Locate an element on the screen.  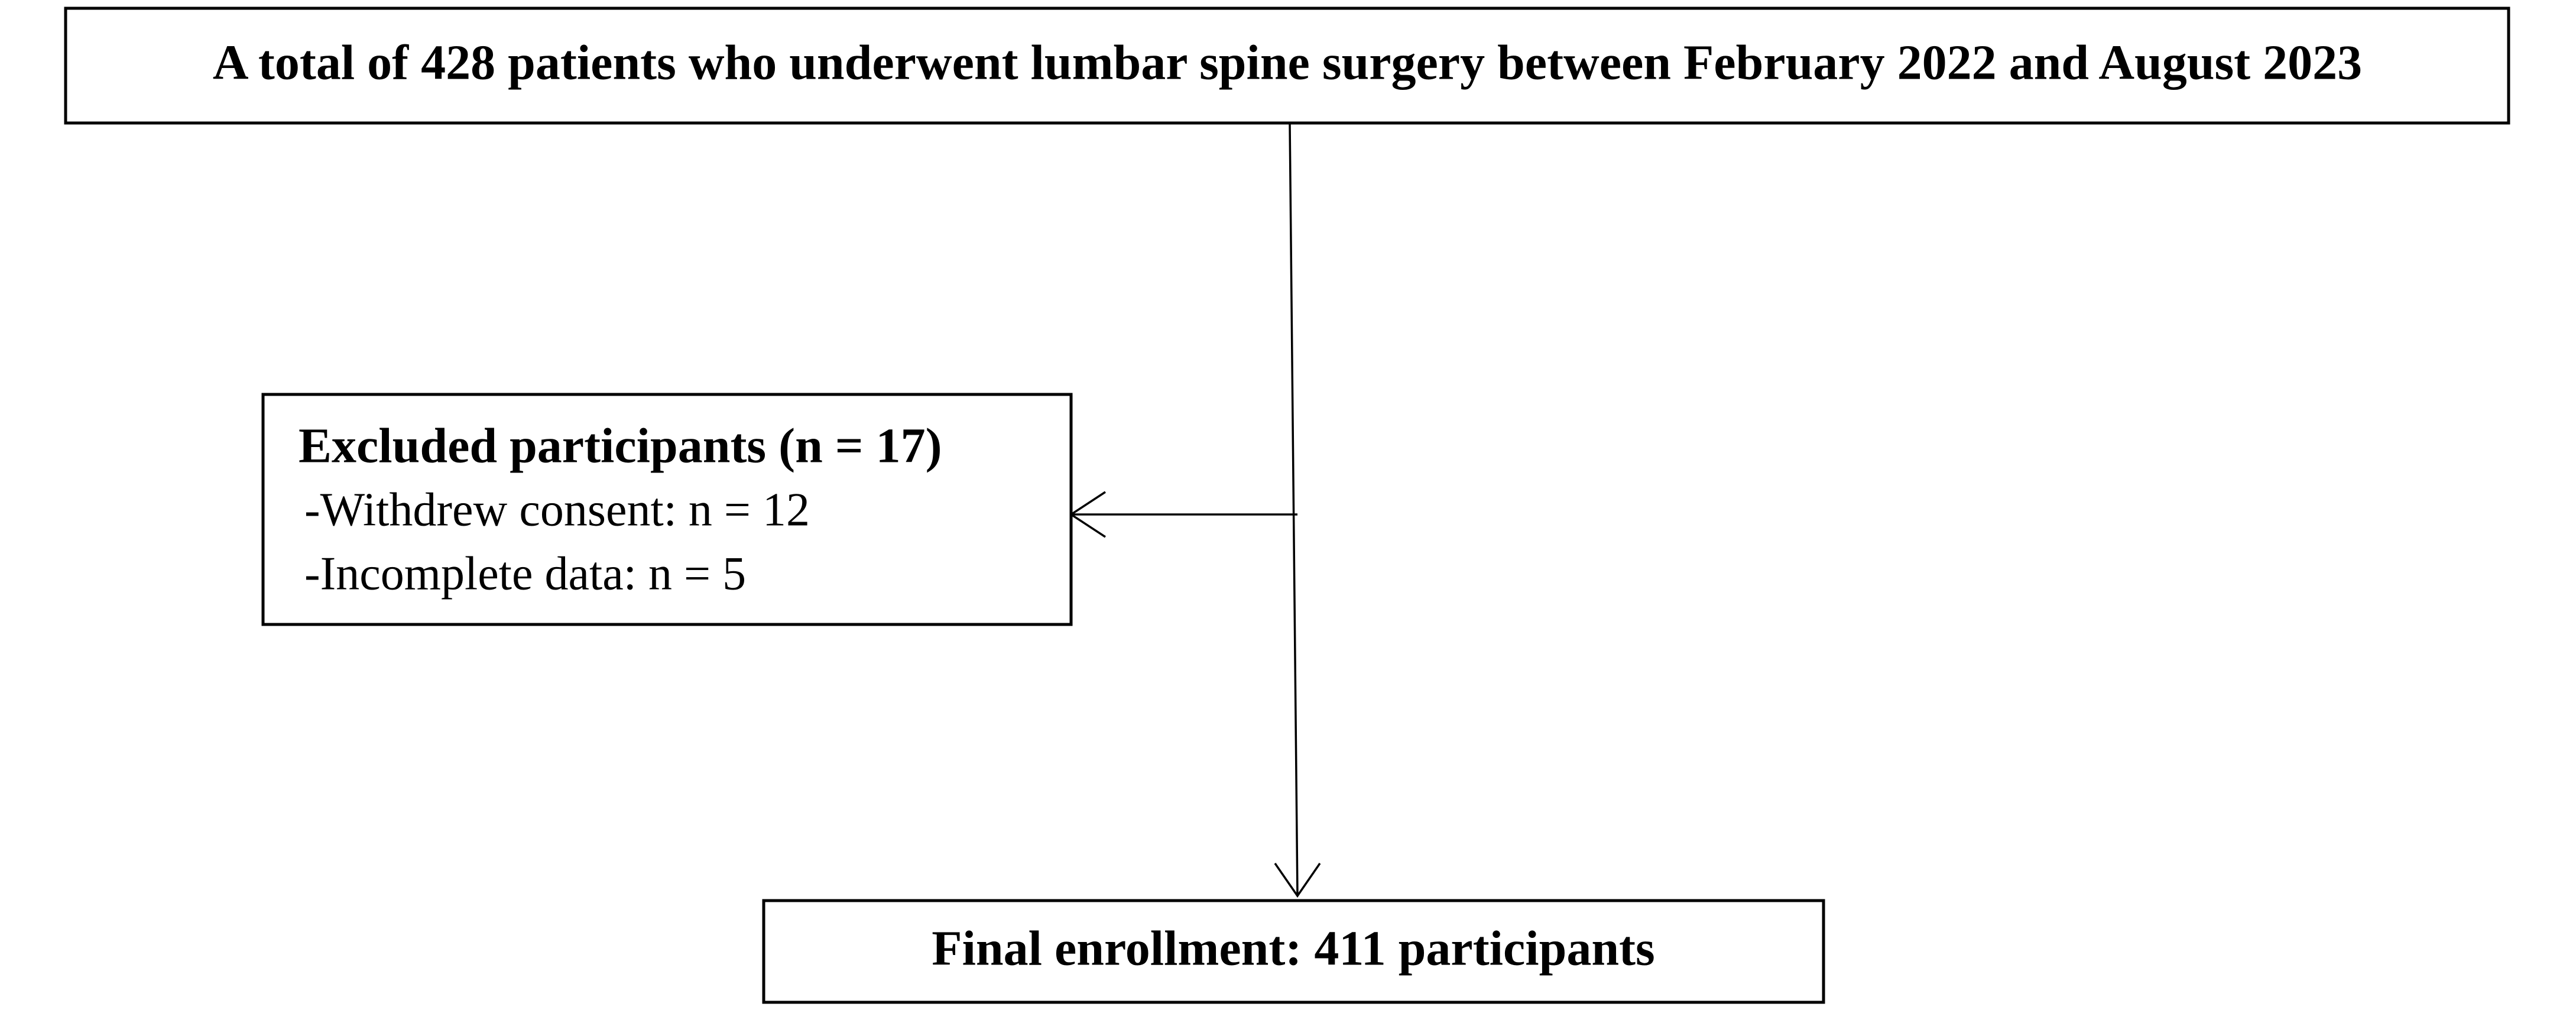
final-box-text: Final enrollment: 411 participants is located at coordinates (1293, 948).